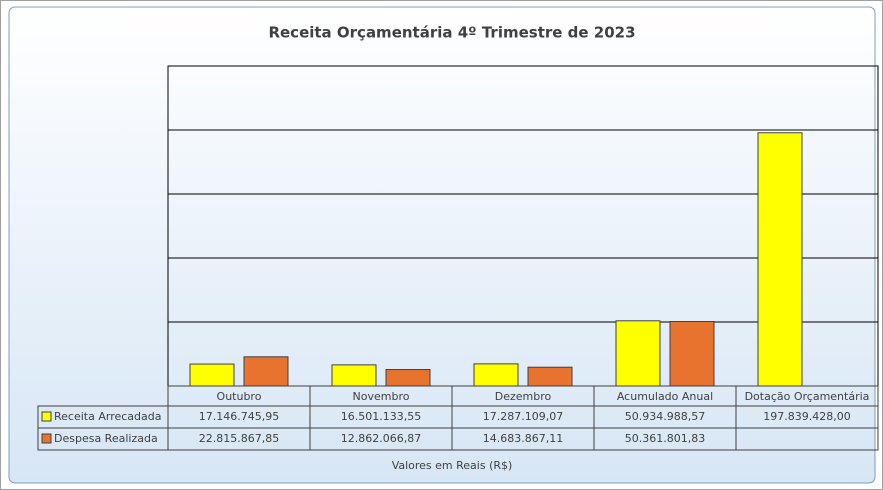 Image resolution: width=883 pixels, height=490 pixels. Describe the element at coordinates (381, 438) in the screenshot. I see `table-value: 12.862.066,87` at that location.